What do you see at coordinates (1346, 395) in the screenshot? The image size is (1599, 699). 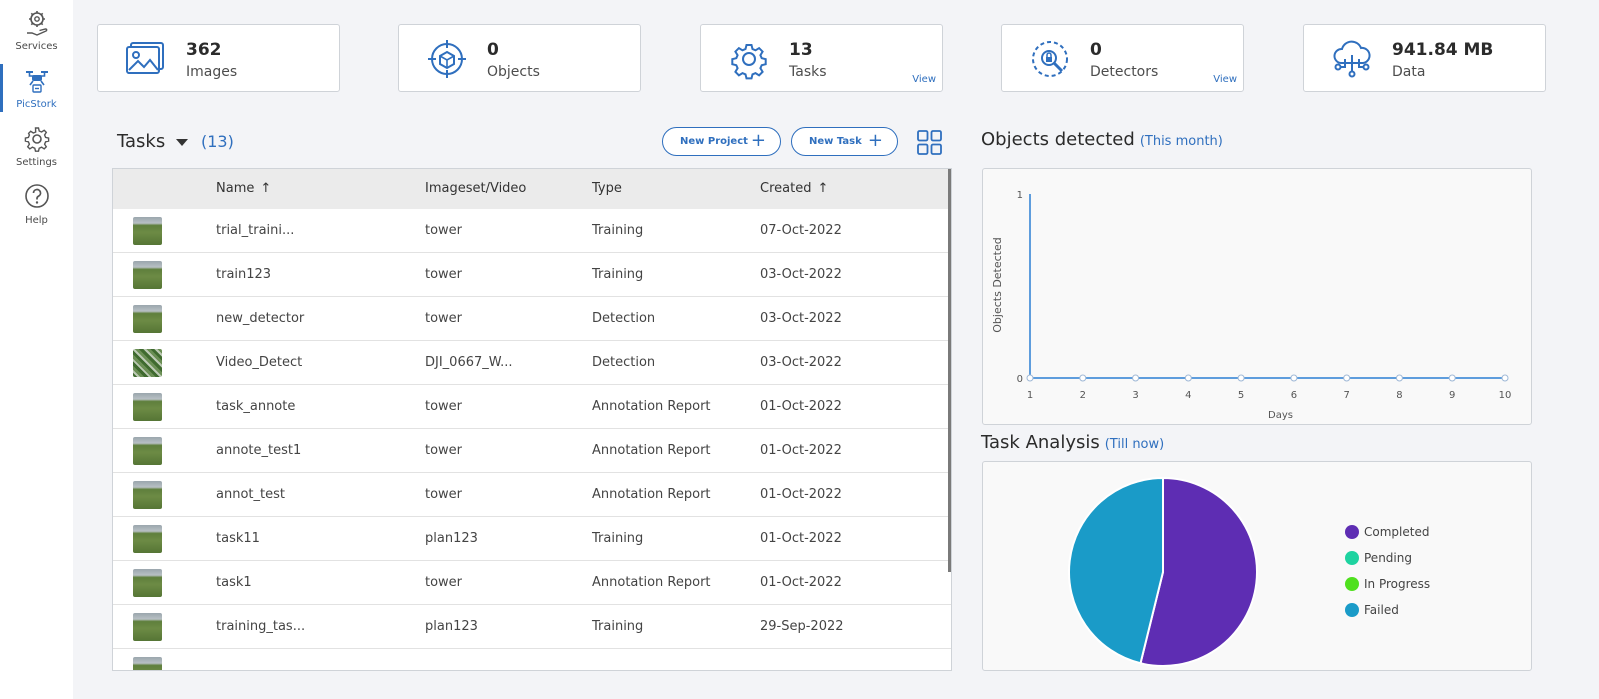 I see `x-tick-label: 7` at bounding box center [1346, 395].